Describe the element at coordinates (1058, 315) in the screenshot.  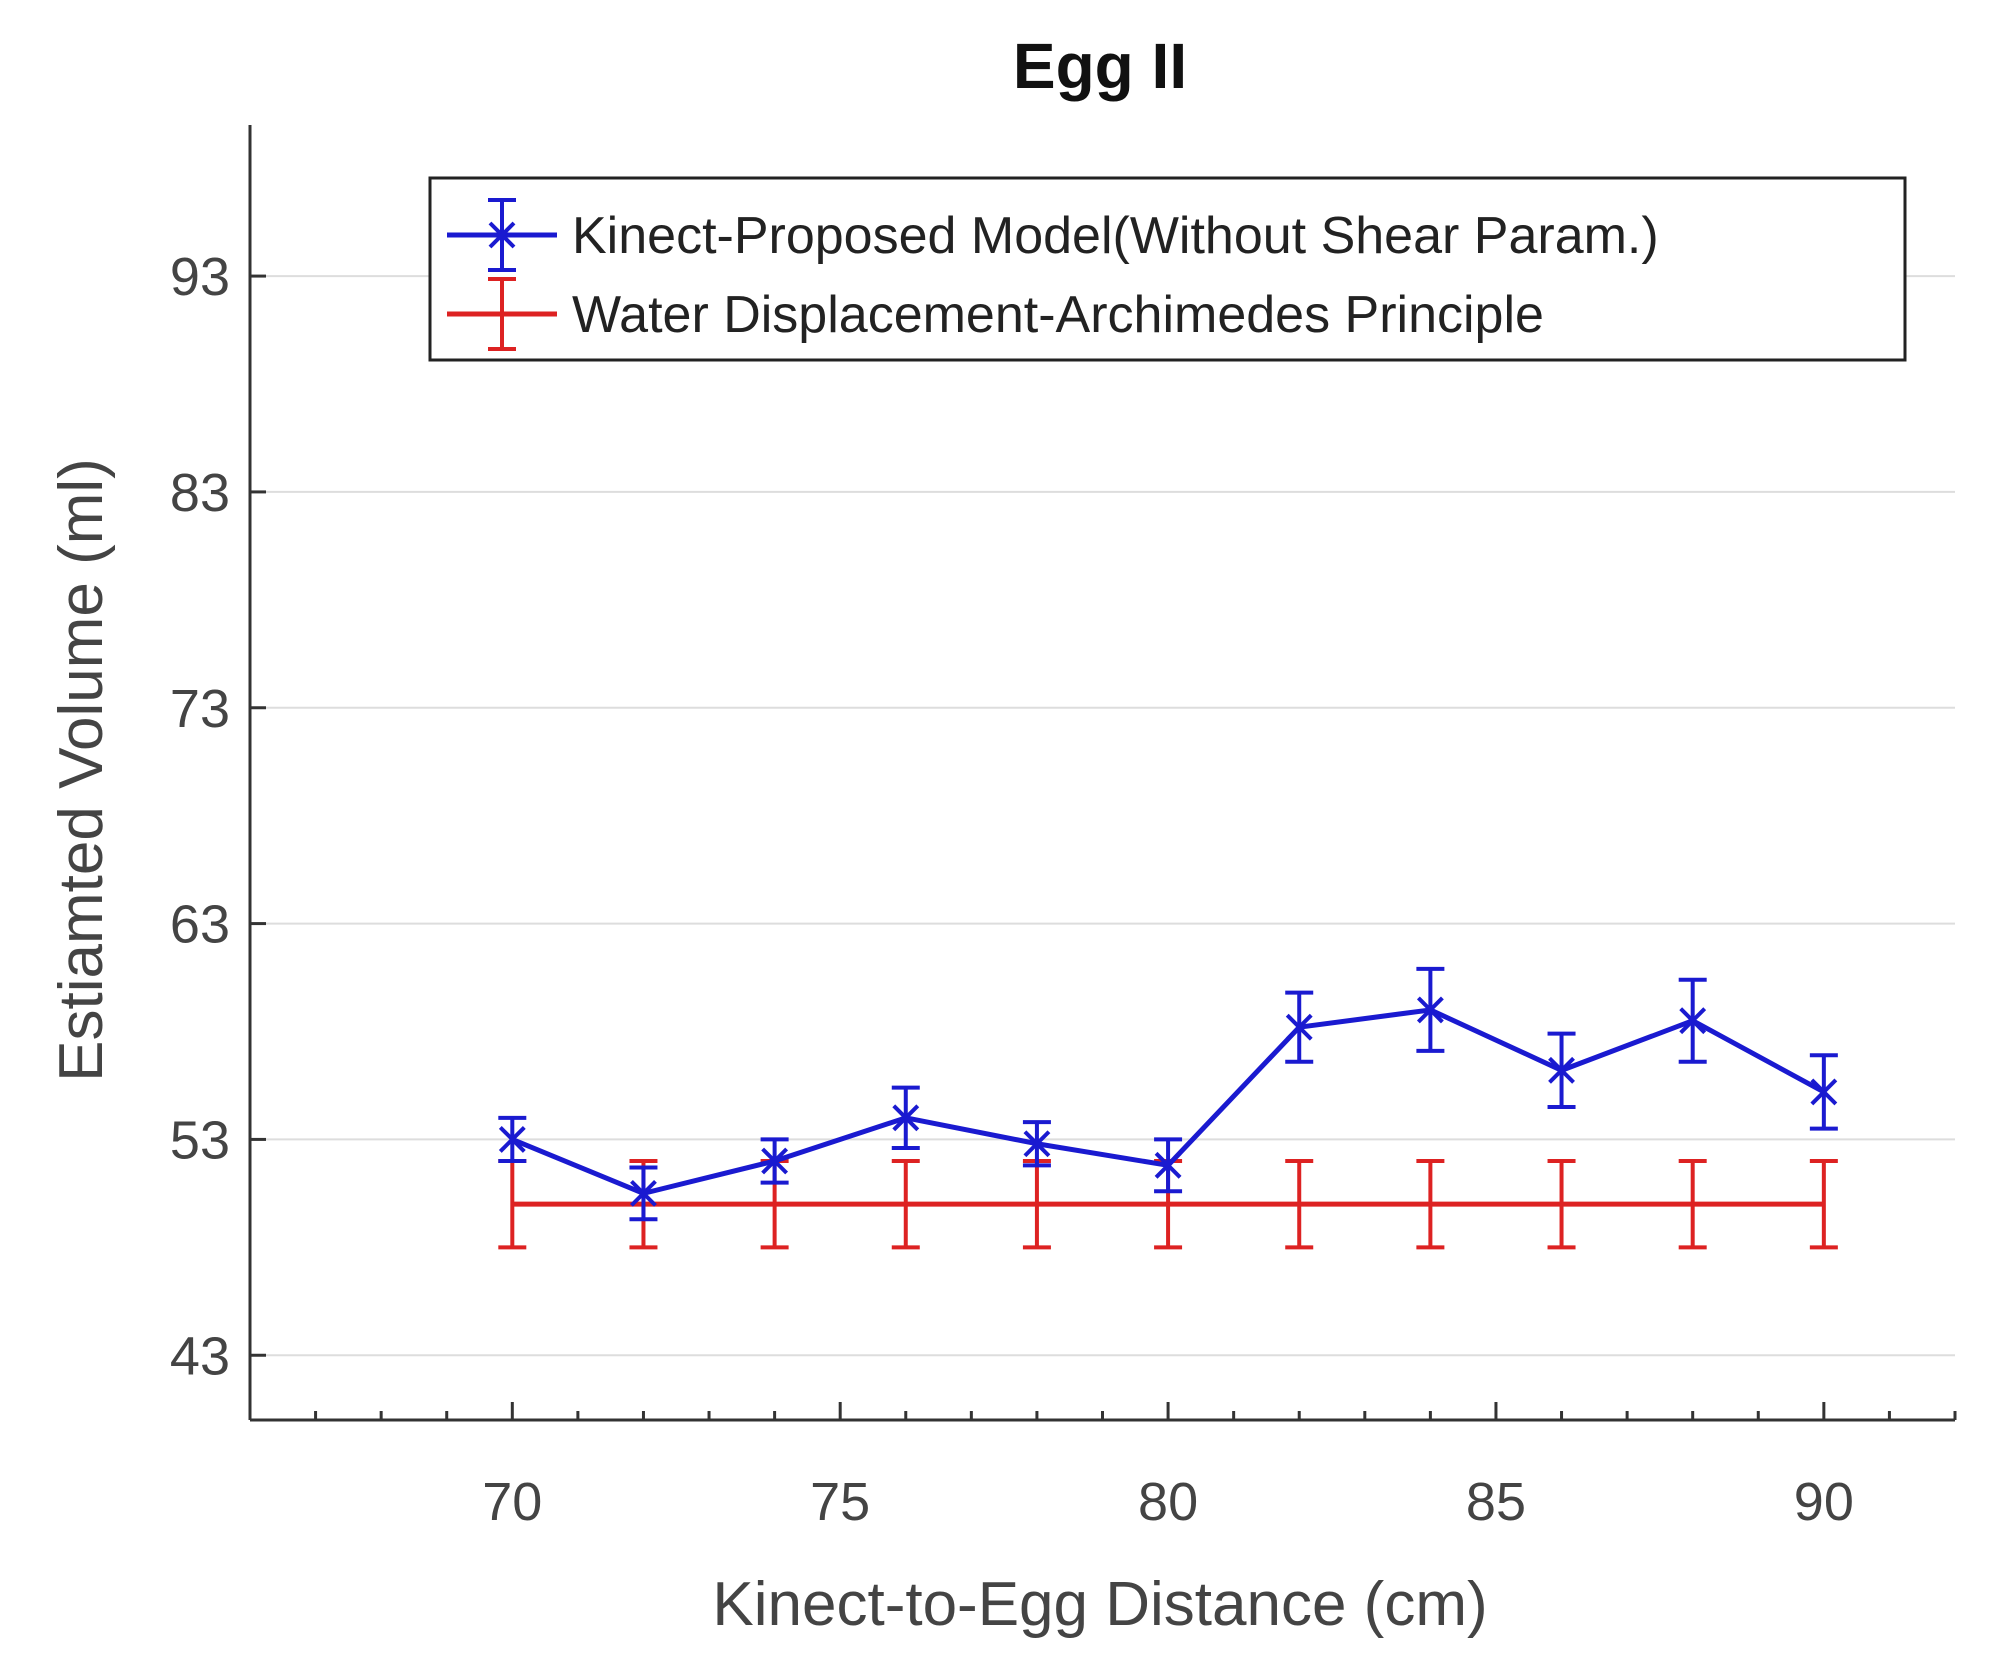
I see `legend-label-water: Water Displacement-Archimedes Principle` at that location.